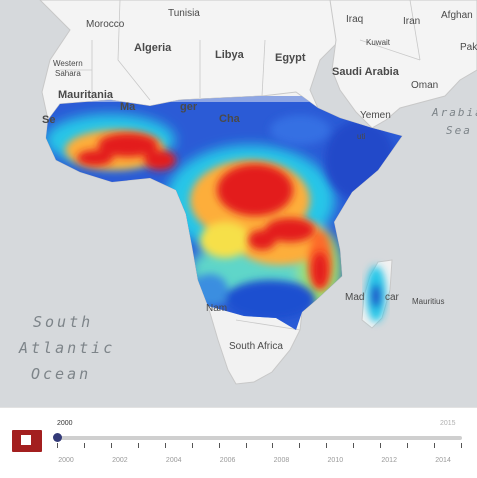  I want to click on stop-icon, so click(26, 440).